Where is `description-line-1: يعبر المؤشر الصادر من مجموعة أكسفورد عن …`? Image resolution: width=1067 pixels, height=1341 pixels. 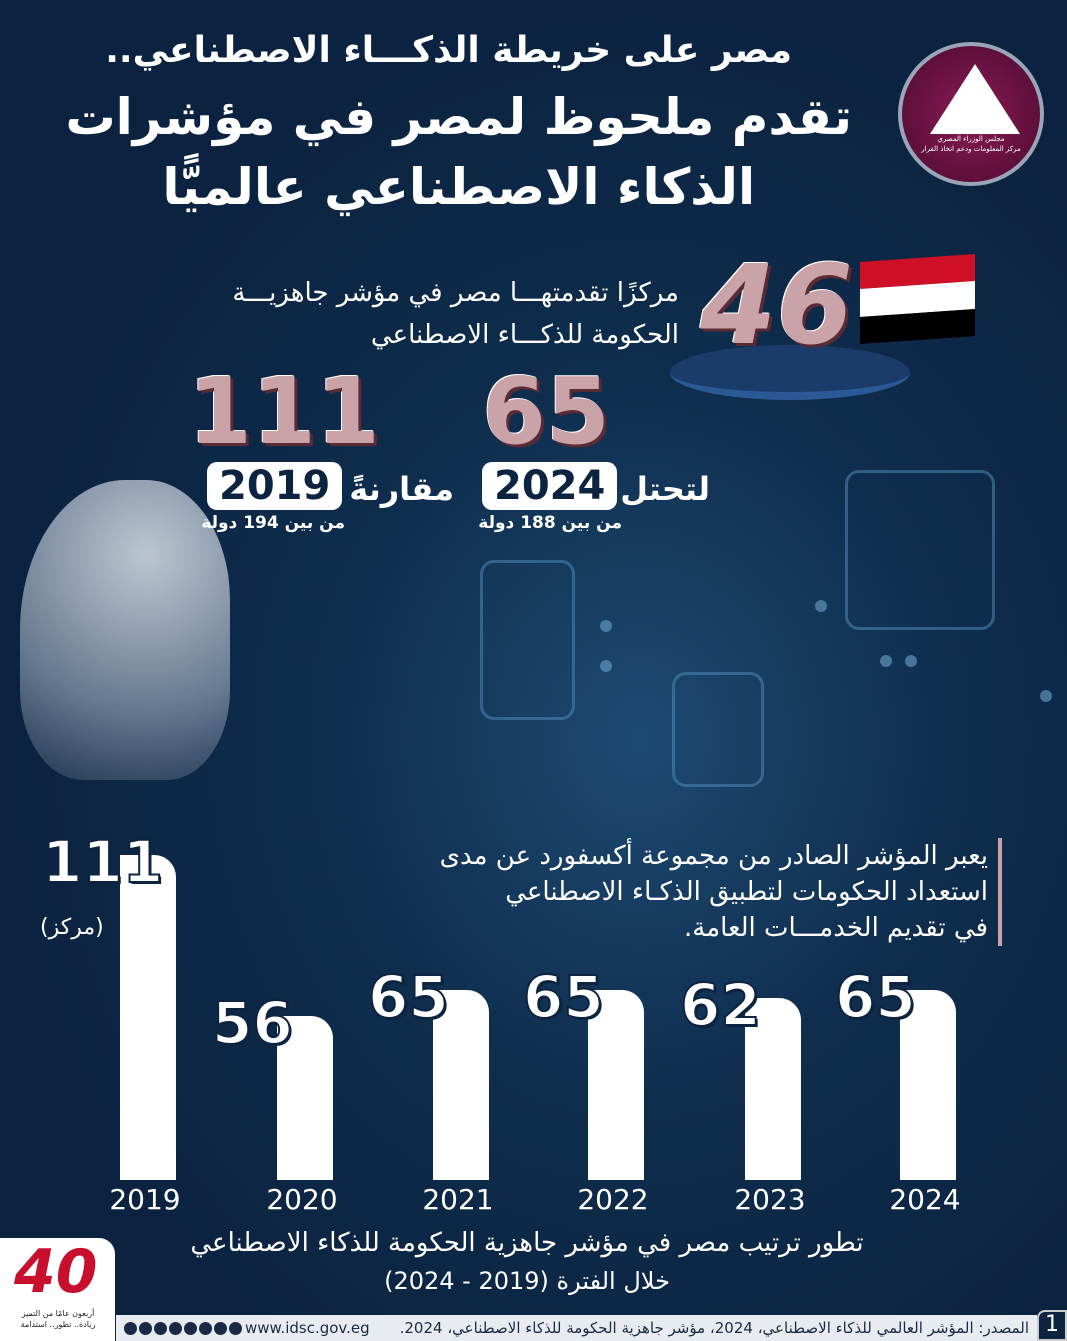 description-line-1: يعبر المؤشر الصادر من مجموعة أكسفورد عن … is located at coordinates (713, 856).